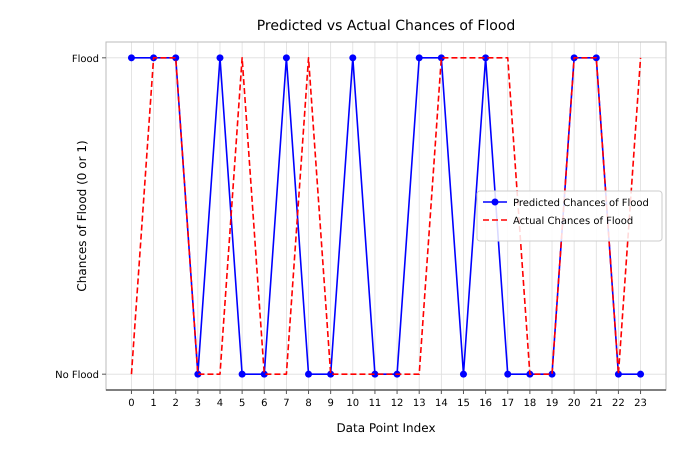 The height and width of the screenshot is (450, 687). Describe the element at coordinates (153, 403) in the screenshot. I see `x-tick-label: 1` at that location.